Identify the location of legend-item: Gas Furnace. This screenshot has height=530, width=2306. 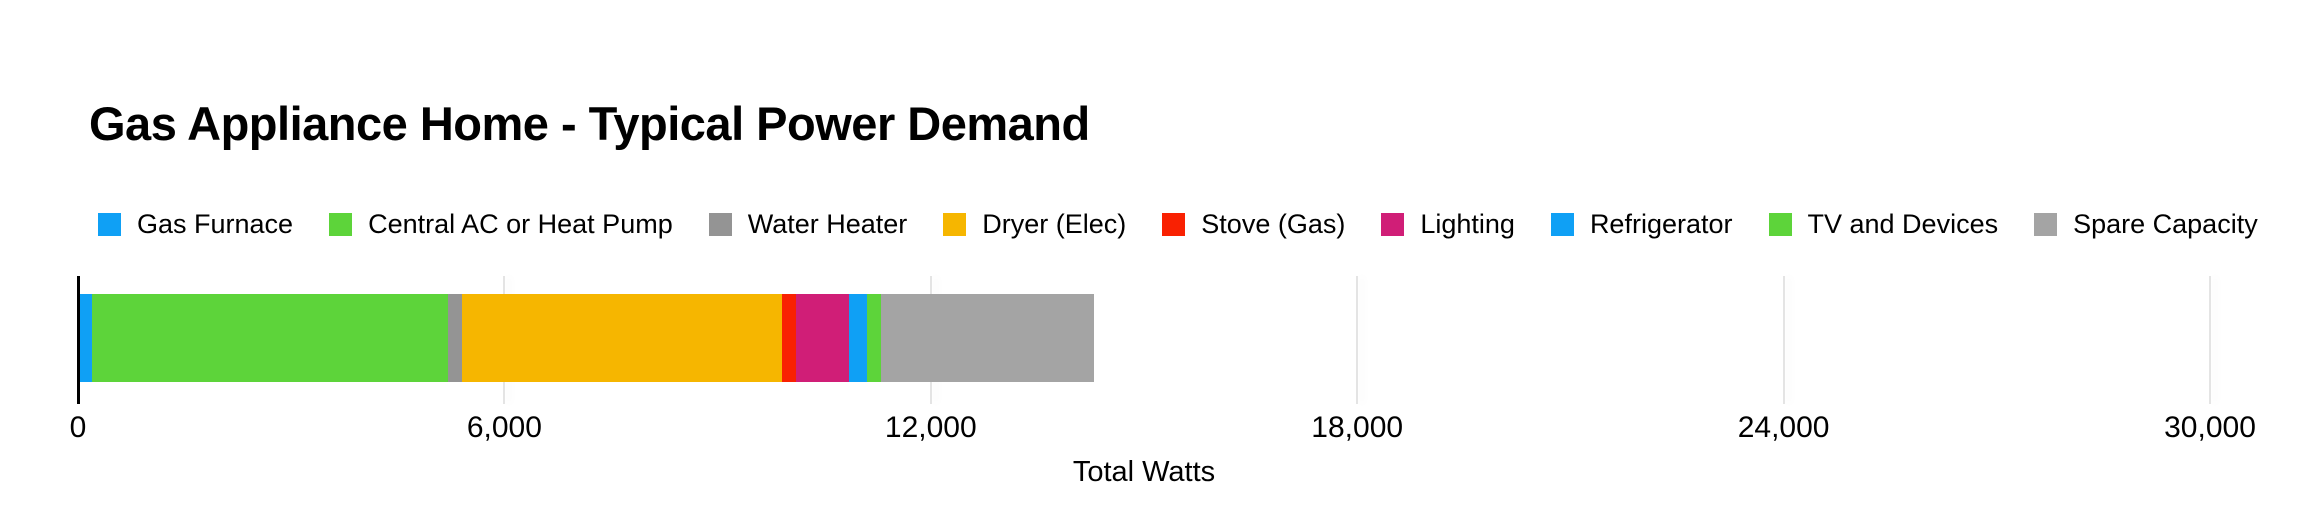
(195, 224).